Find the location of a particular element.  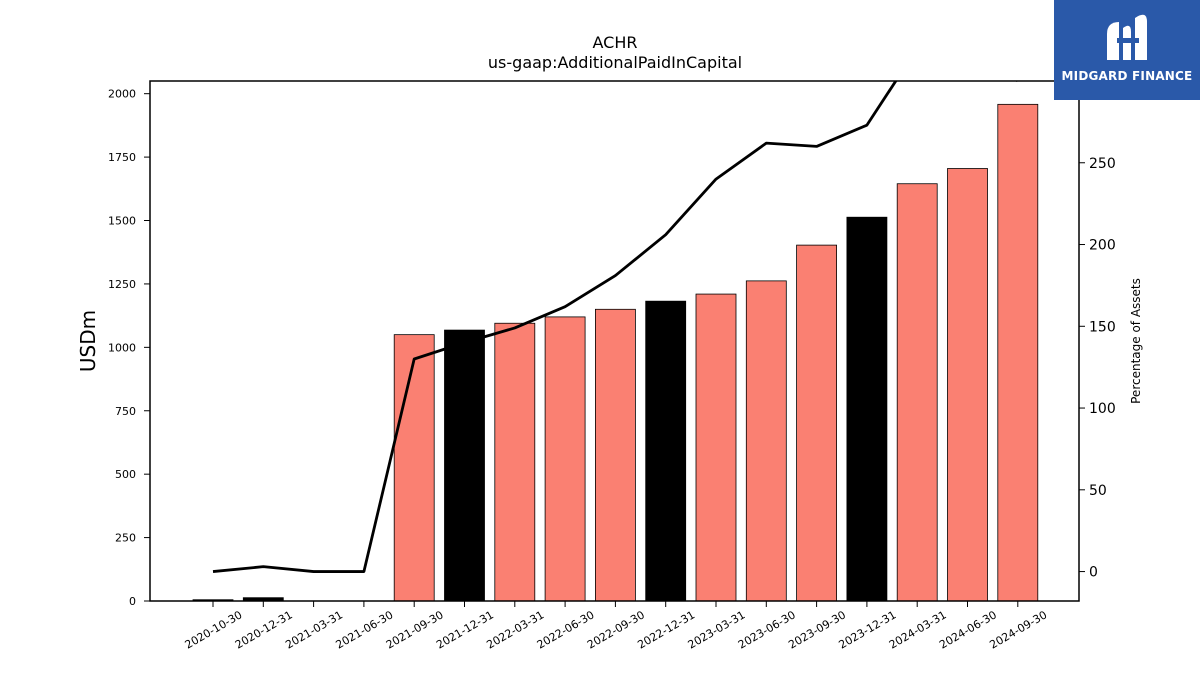

y-tick-label: 1000 is located at coordinates (122, 347).